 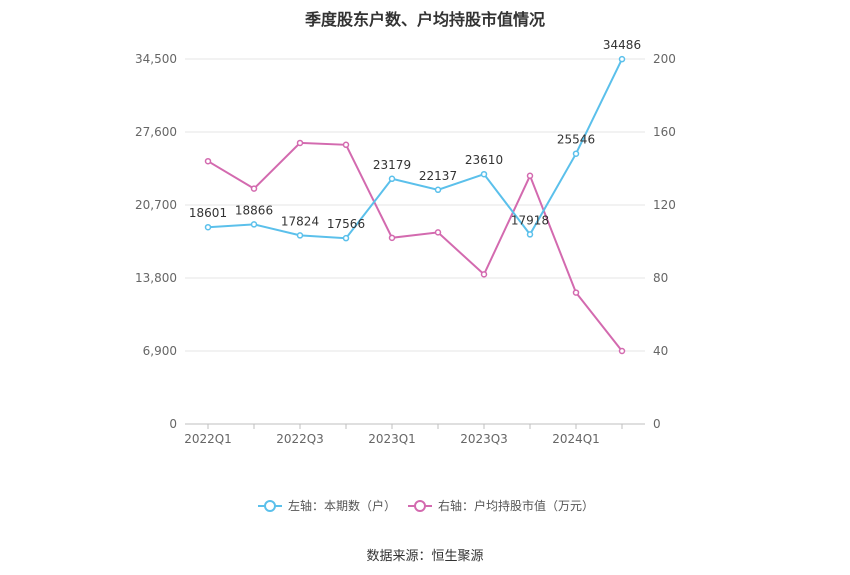 I want to click on chart-title: 季度股东户数、户均持股市值情况, so click(x=424, y=19).